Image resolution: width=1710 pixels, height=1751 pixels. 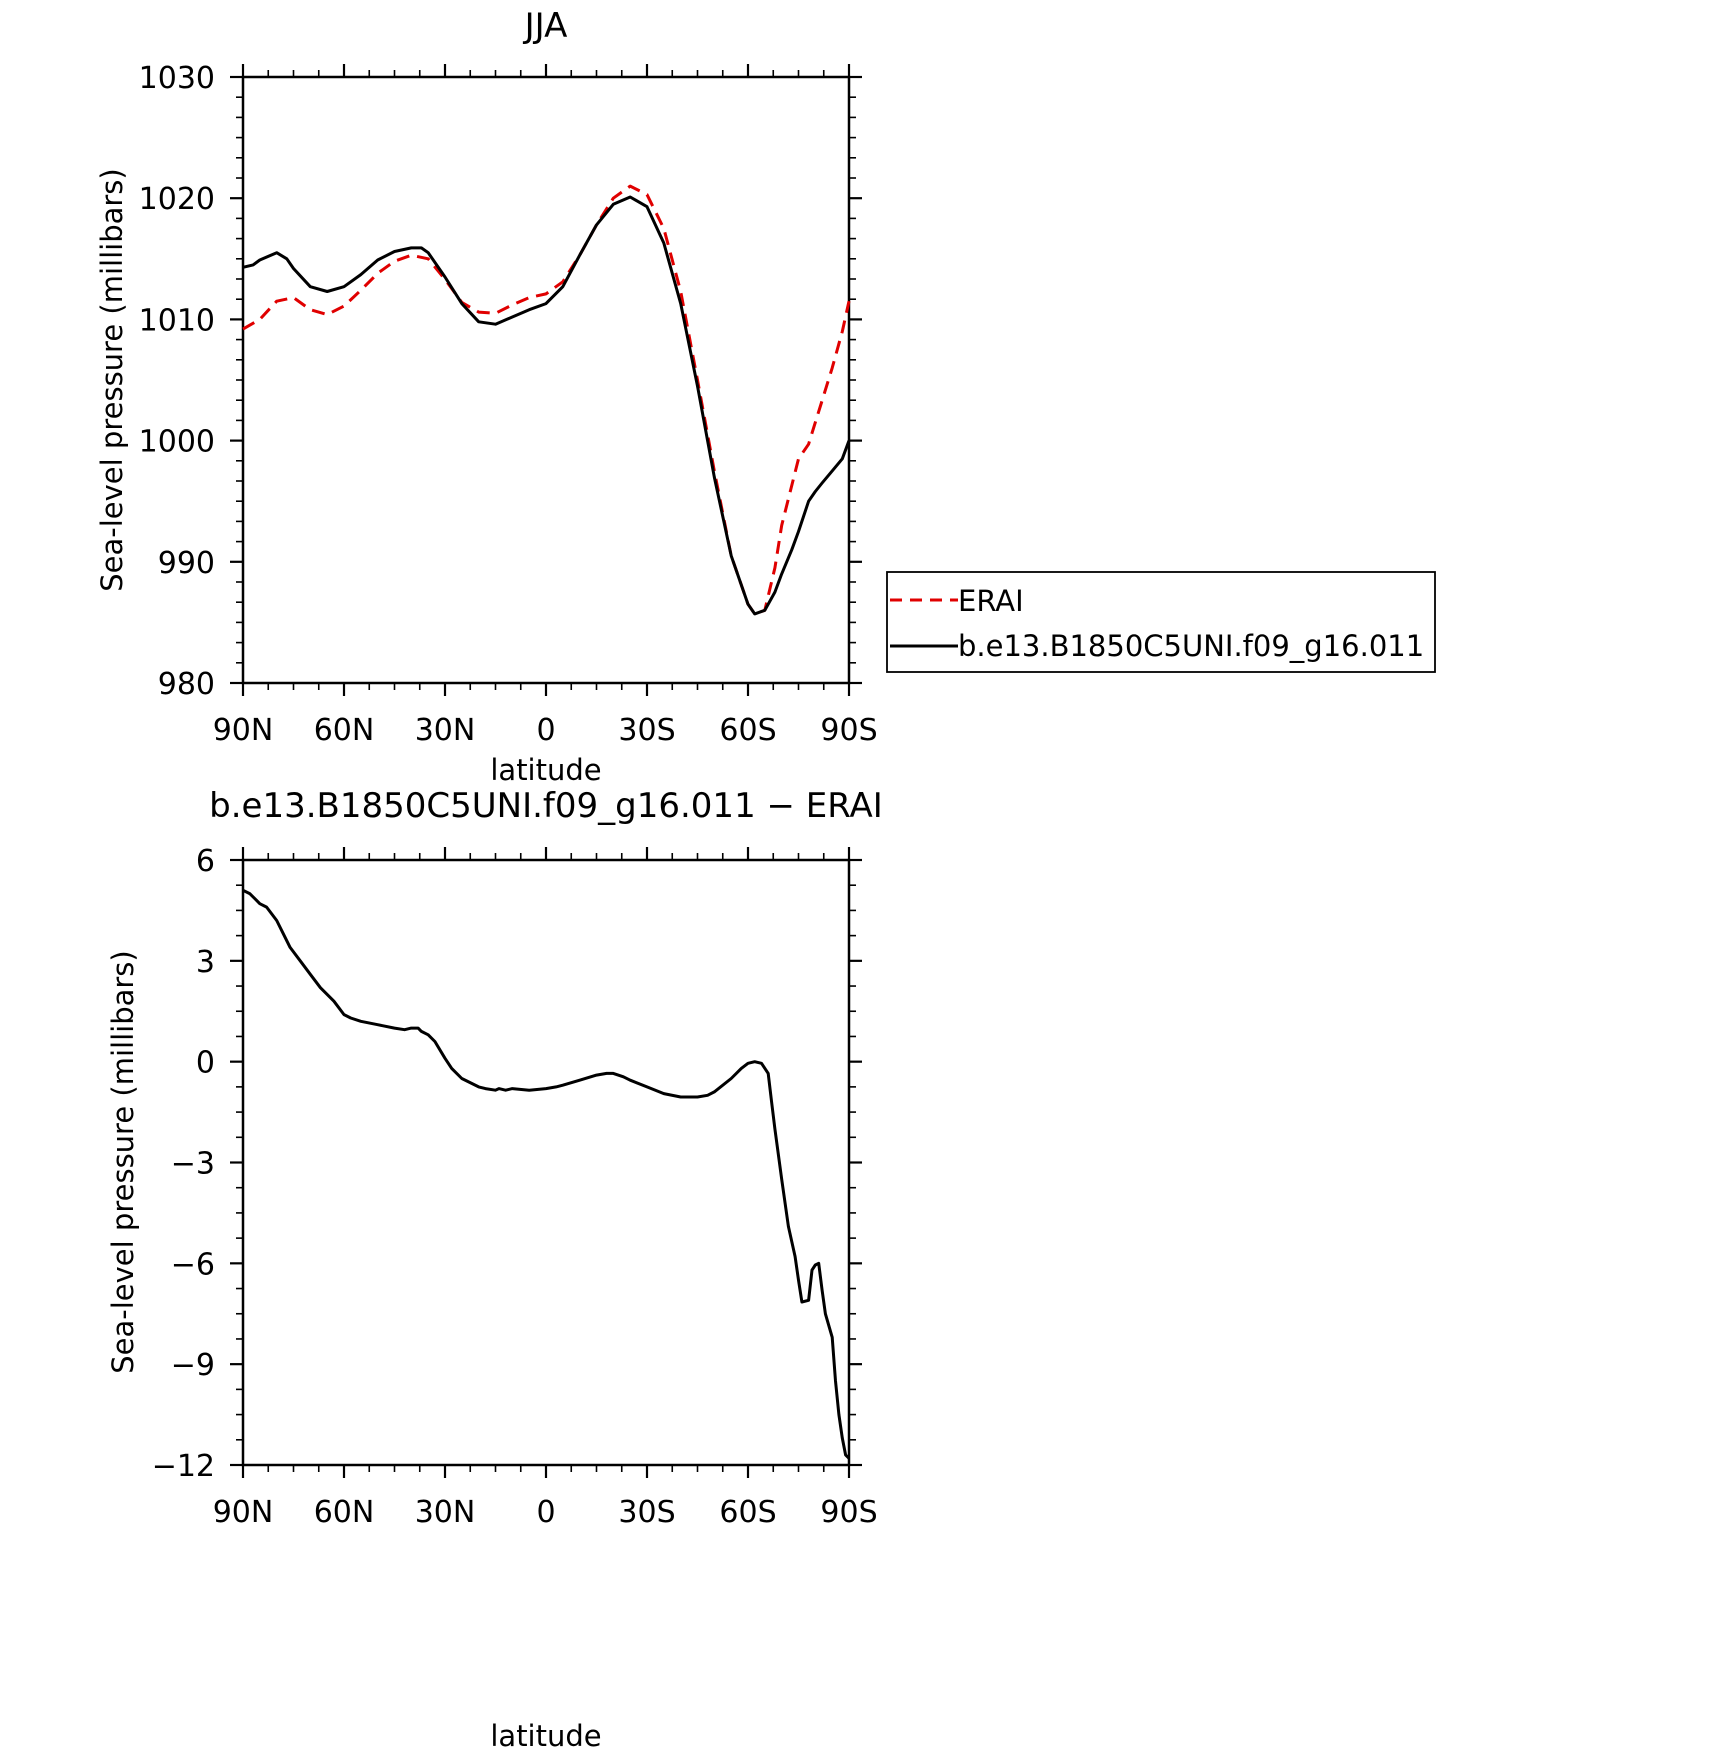 What do you see at coordinates (193, 1264) in the screenshot?
I see `y-tick-label: −6` at bounding box center [193, 1264].